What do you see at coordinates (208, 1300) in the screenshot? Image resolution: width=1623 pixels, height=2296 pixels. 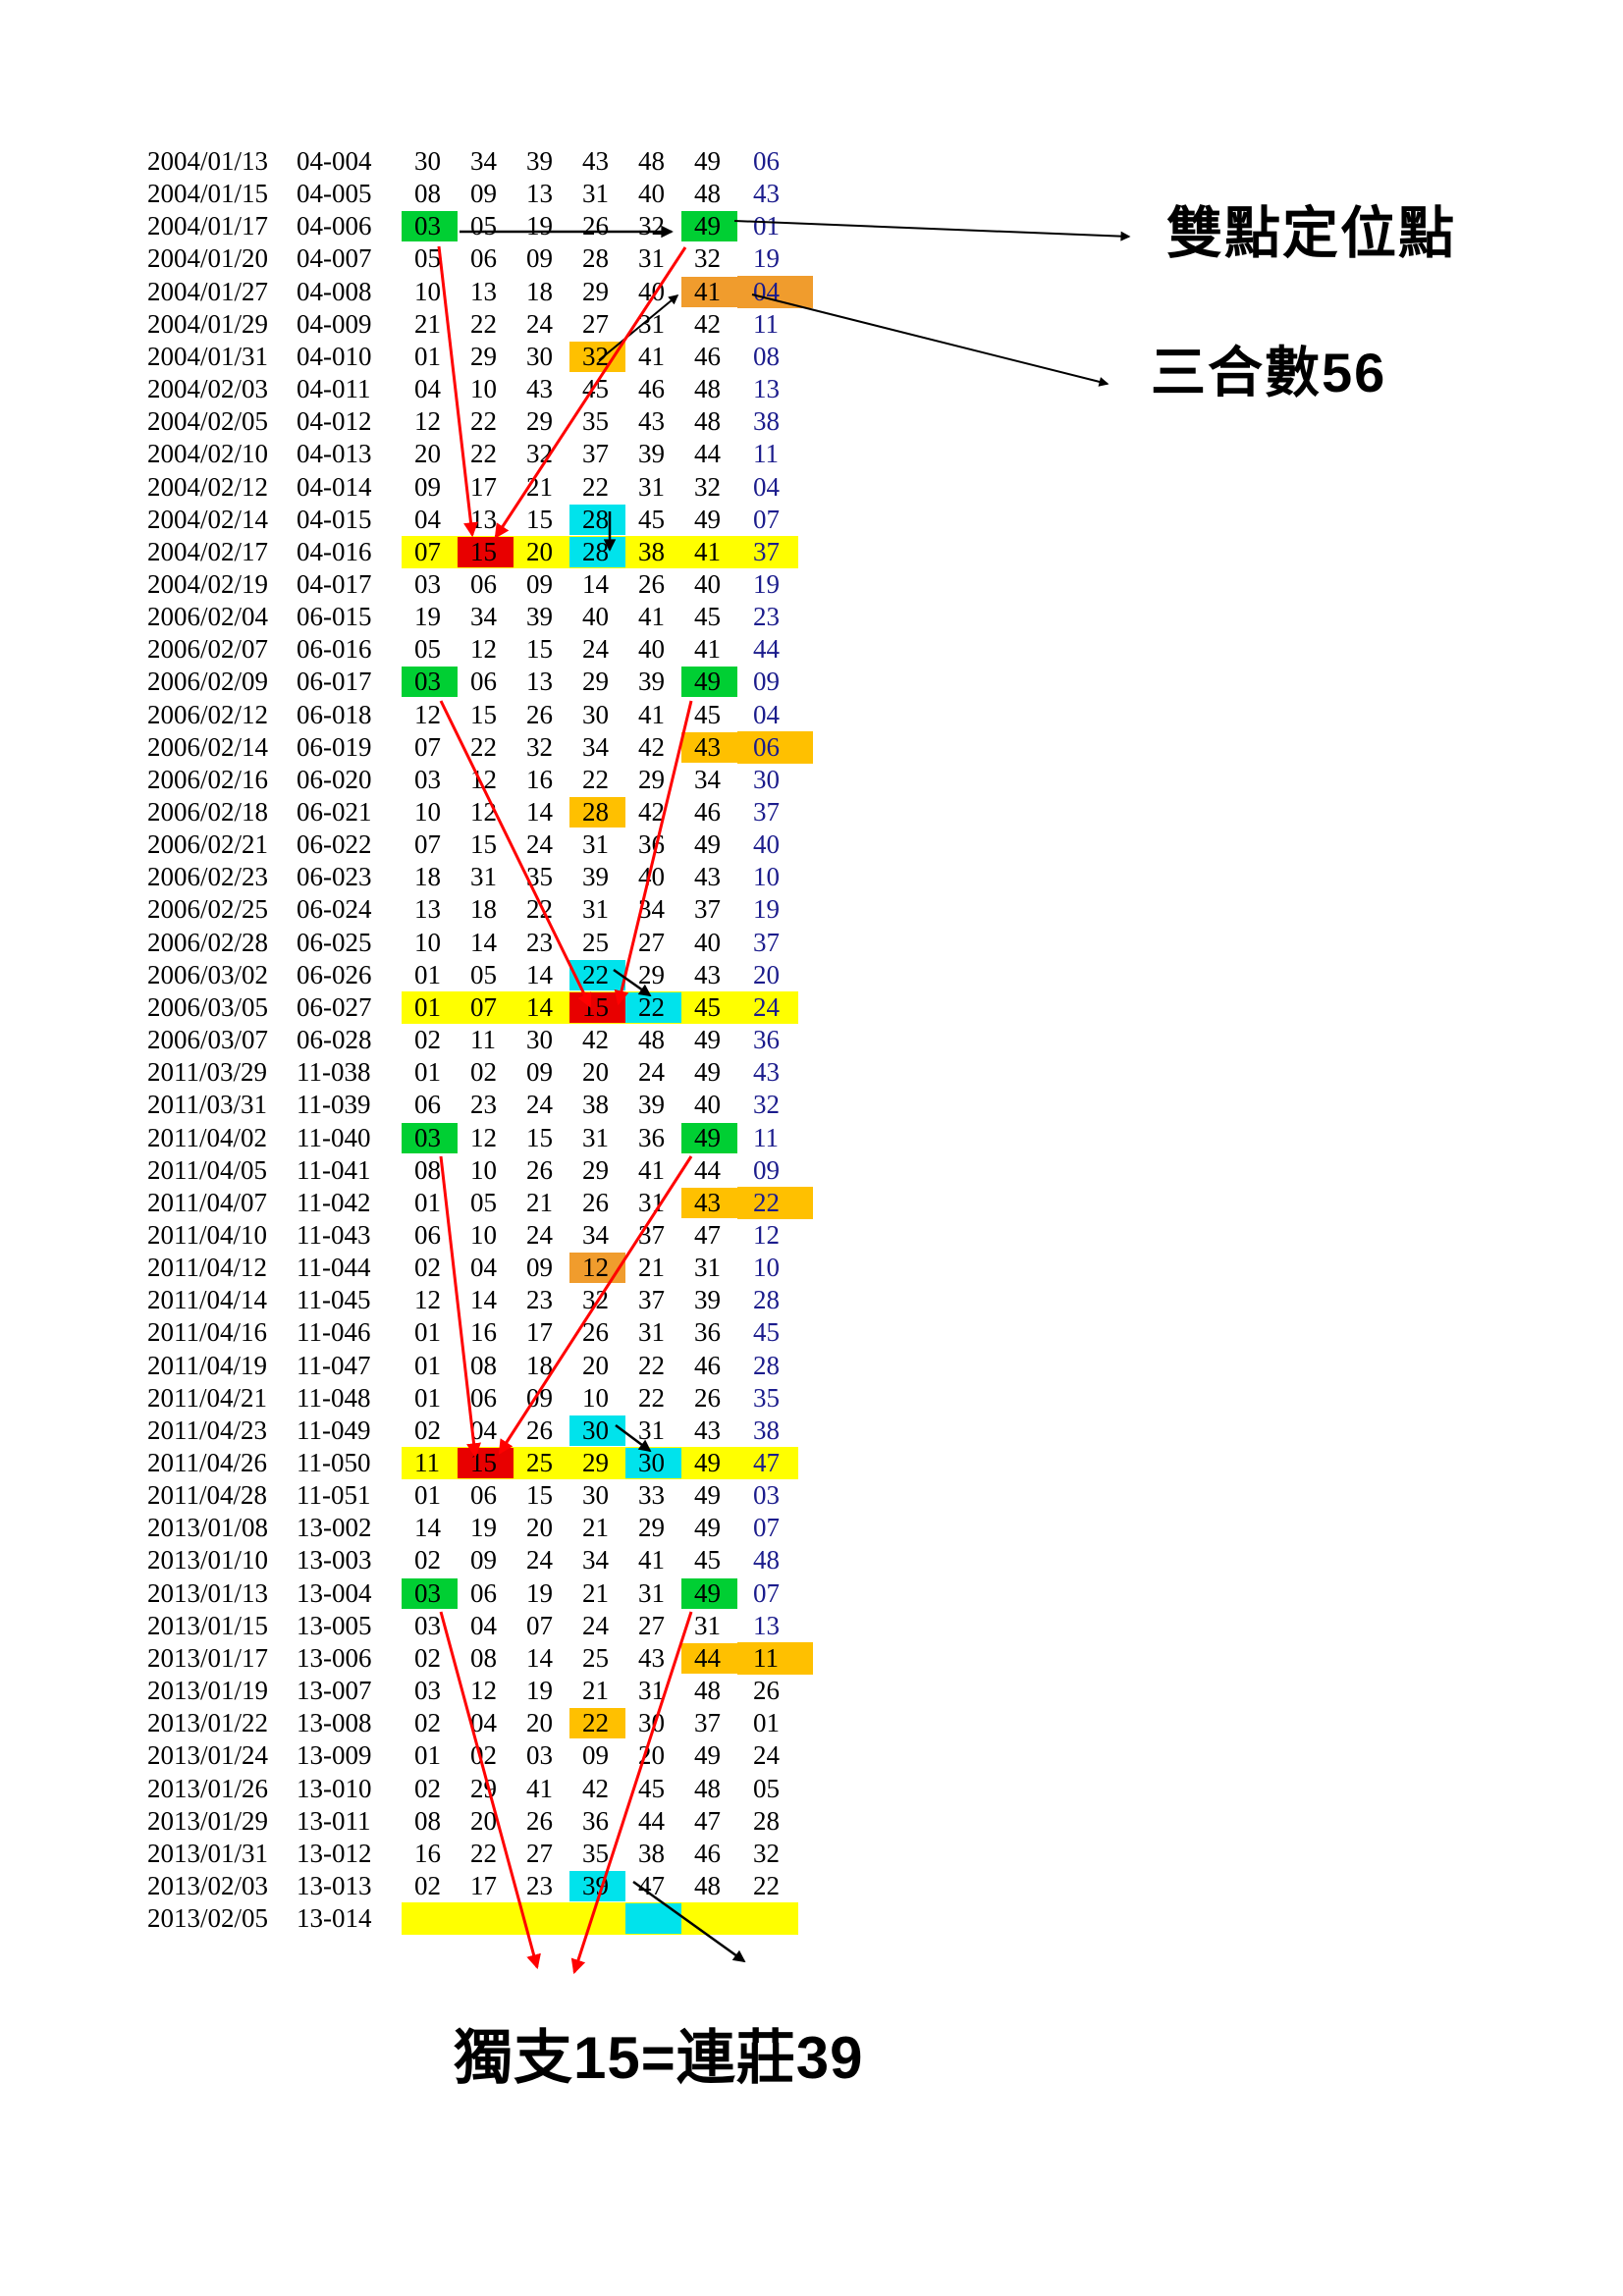 I see `row-date: 2011/04/14` at bounding box center [208, 1300].